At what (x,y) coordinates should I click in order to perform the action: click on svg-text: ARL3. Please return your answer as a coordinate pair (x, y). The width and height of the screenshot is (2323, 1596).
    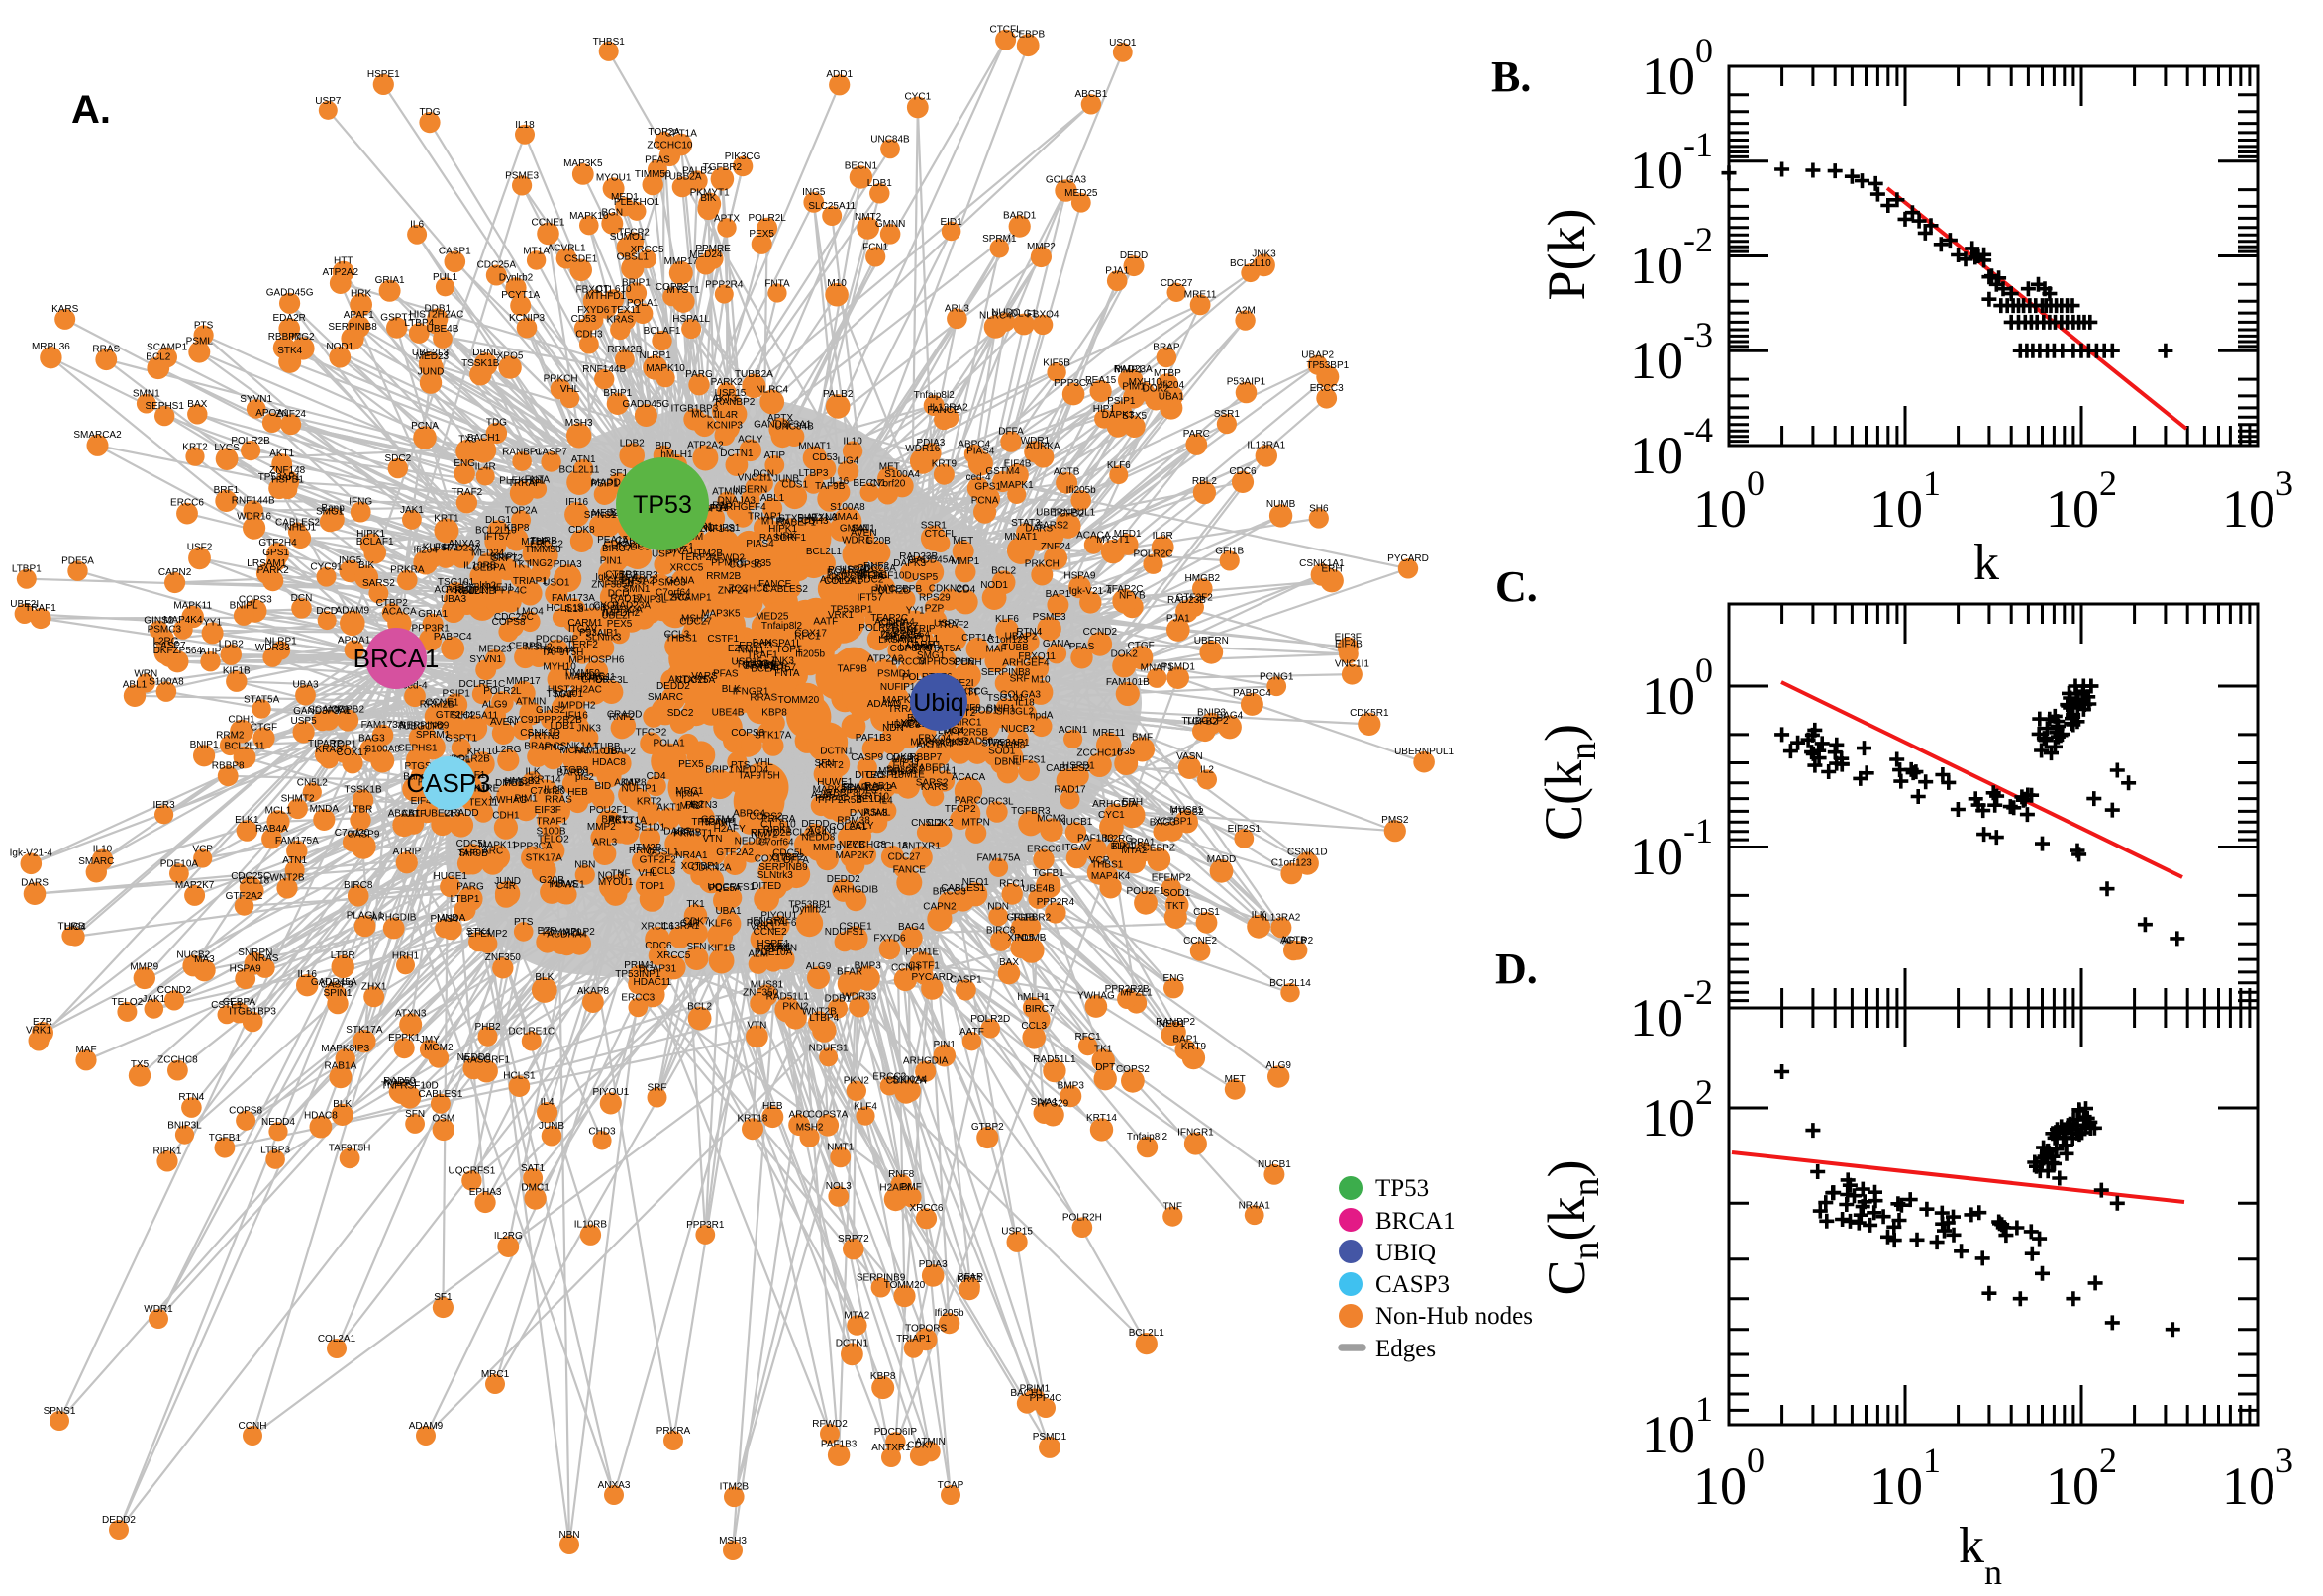
    Looking at the image, I should click on (957, 309).